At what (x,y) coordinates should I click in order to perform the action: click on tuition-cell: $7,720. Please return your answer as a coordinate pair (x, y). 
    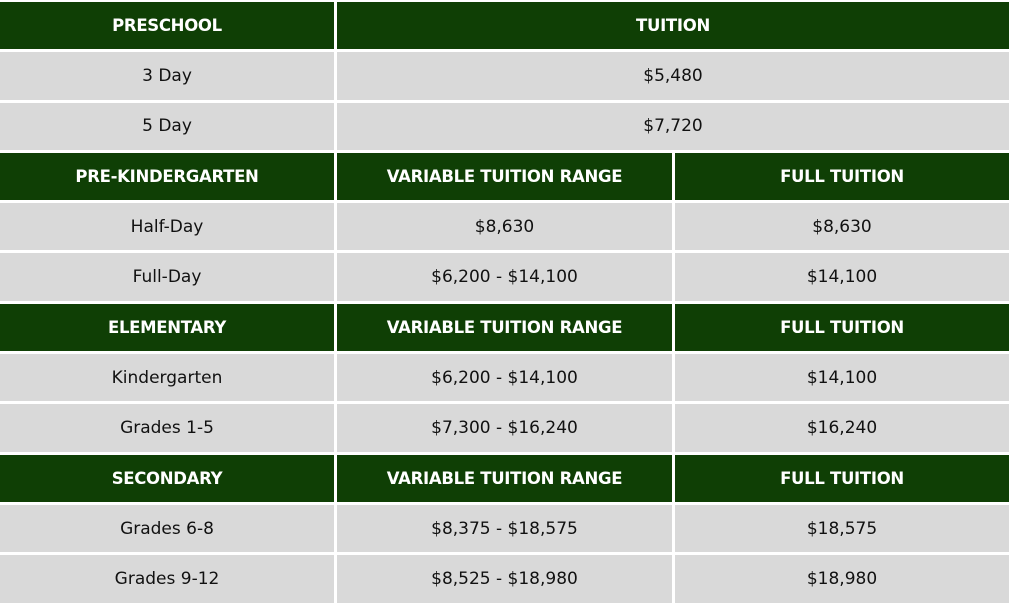
    Looking at the image, I should click on (673, 126).